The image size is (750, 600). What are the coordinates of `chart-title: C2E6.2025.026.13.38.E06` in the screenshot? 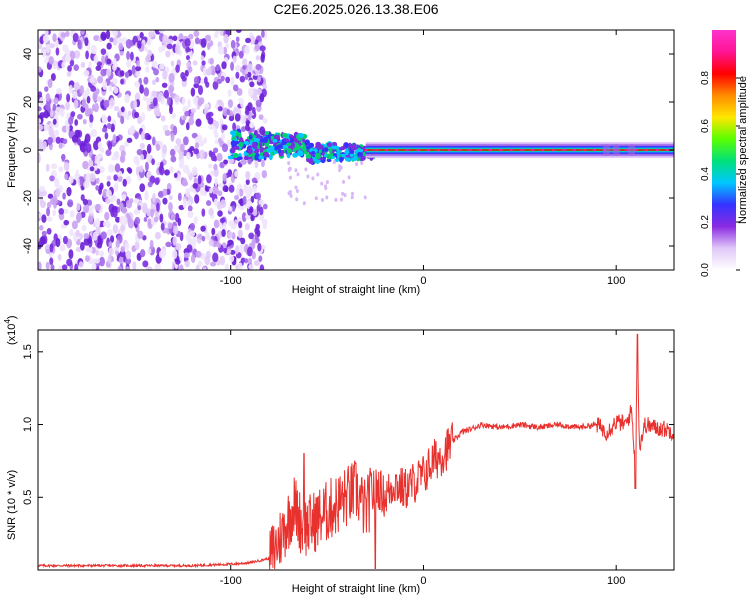 It's located at (356, 9).